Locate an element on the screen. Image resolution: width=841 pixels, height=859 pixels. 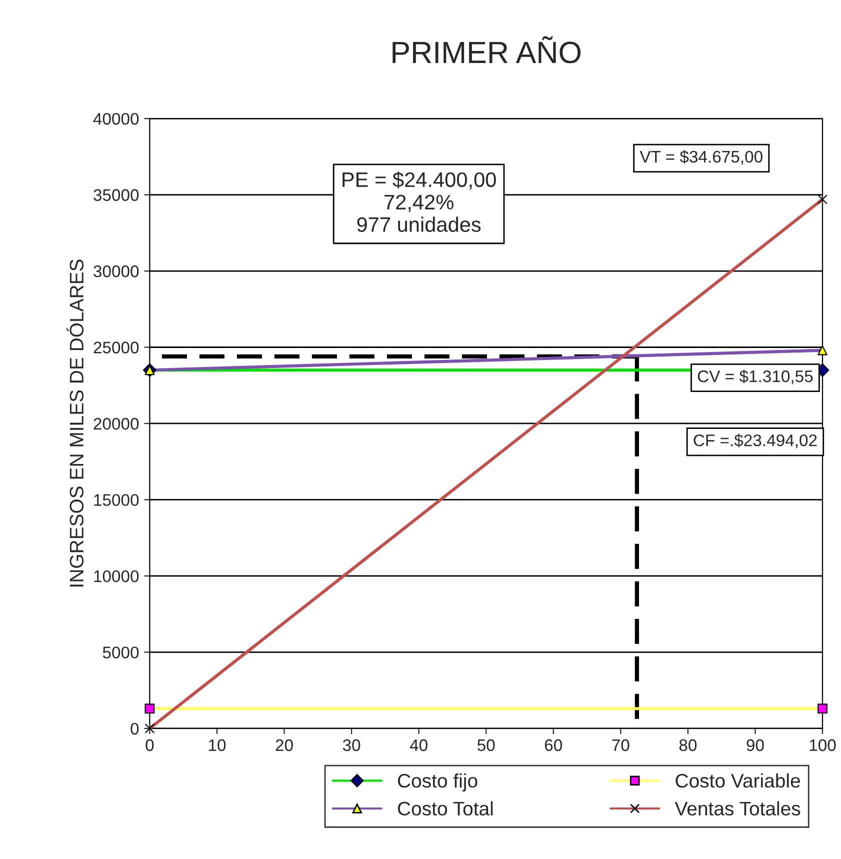
x-tick-label: 30 is located at coordinates (351, 745).